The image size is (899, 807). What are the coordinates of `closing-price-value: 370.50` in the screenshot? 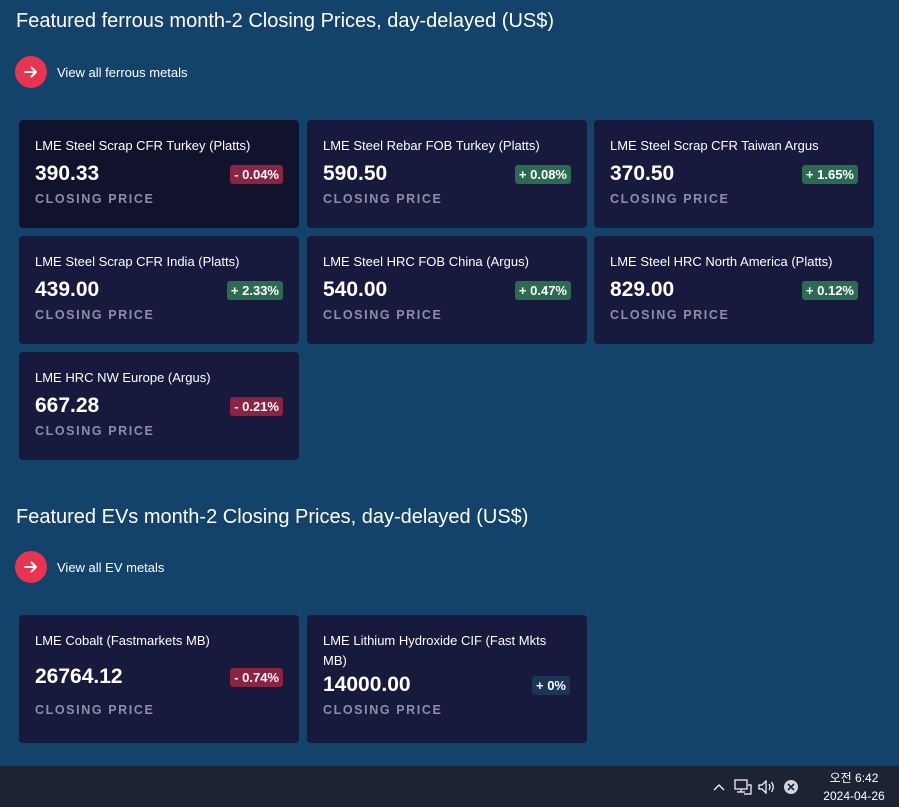 It's located at (642, 173).